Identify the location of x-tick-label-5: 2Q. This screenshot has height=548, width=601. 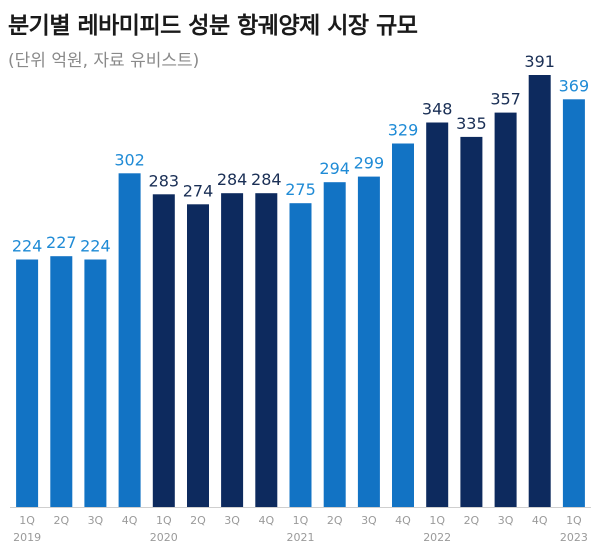
(198, 520).